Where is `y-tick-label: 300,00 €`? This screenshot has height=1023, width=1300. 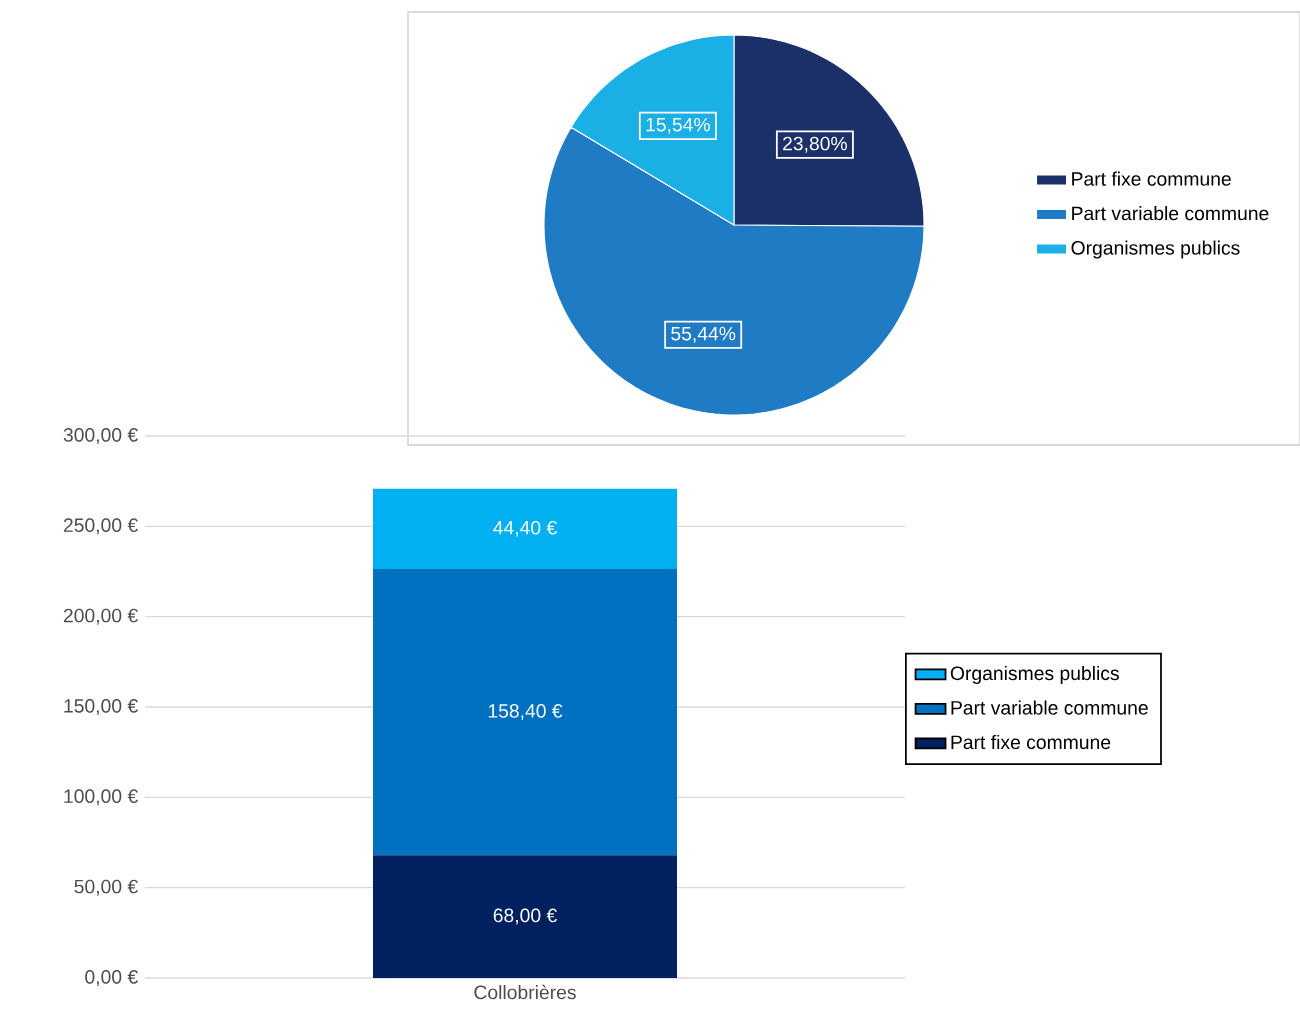 y-tick-label: 300,00 € is located at coordinates (100, 436).